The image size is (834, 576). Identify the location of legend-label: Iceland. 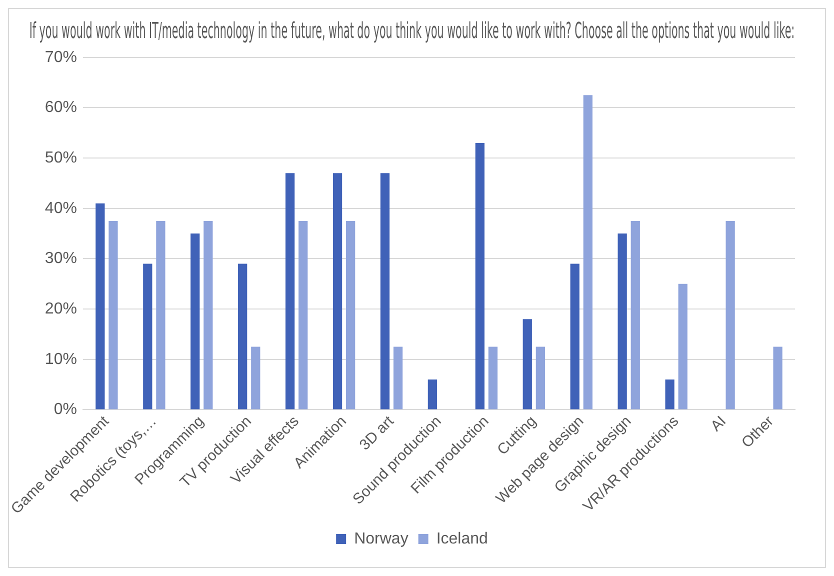
(462, 539).